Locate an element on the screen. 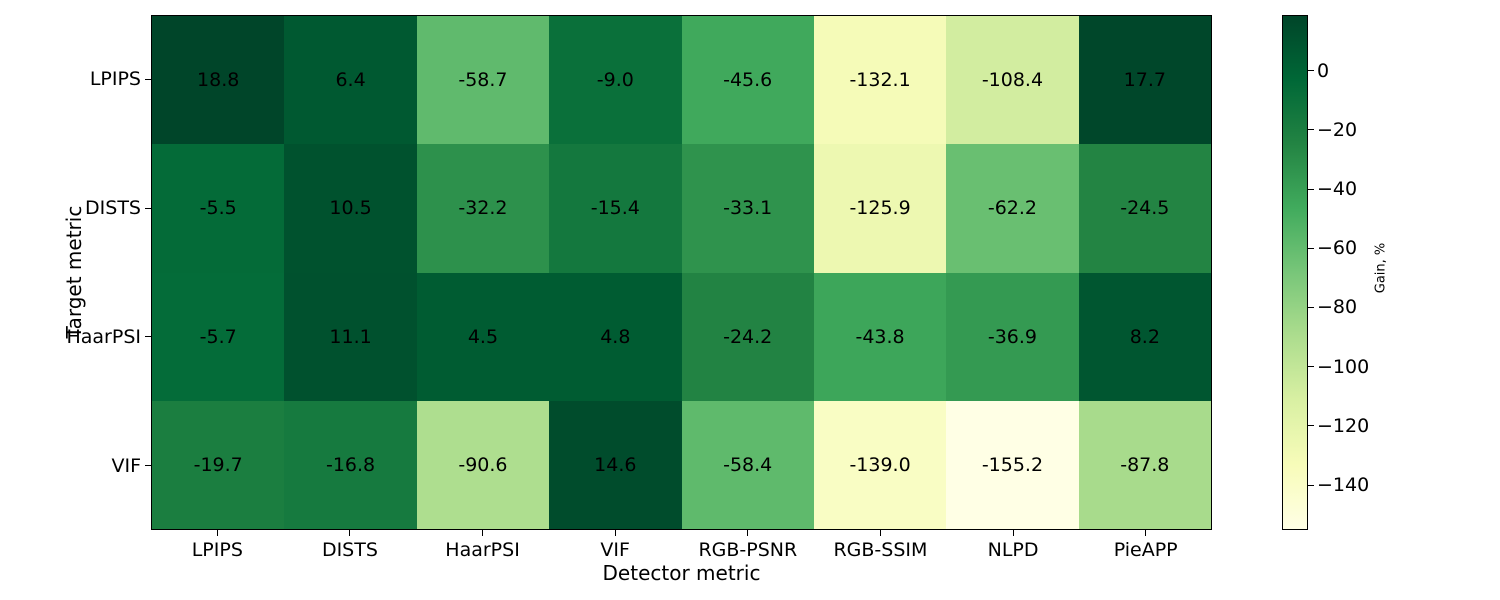 Image resolution: width=1500 pixels, height=600 pixels. heatmap-cell-HaarPSI-DISTS: 11.1 is located at coordinates (350, 336).